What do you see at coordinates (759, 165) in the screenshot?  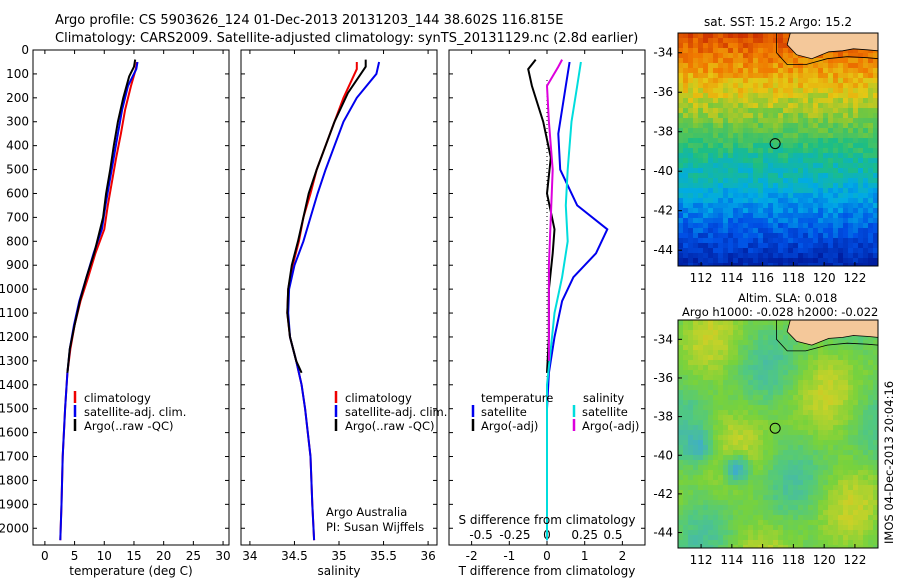 I see `sst-map-axes: 112 114 116 118 120 122-34-36-38-40-42-44` at bounding box center [759, 165].